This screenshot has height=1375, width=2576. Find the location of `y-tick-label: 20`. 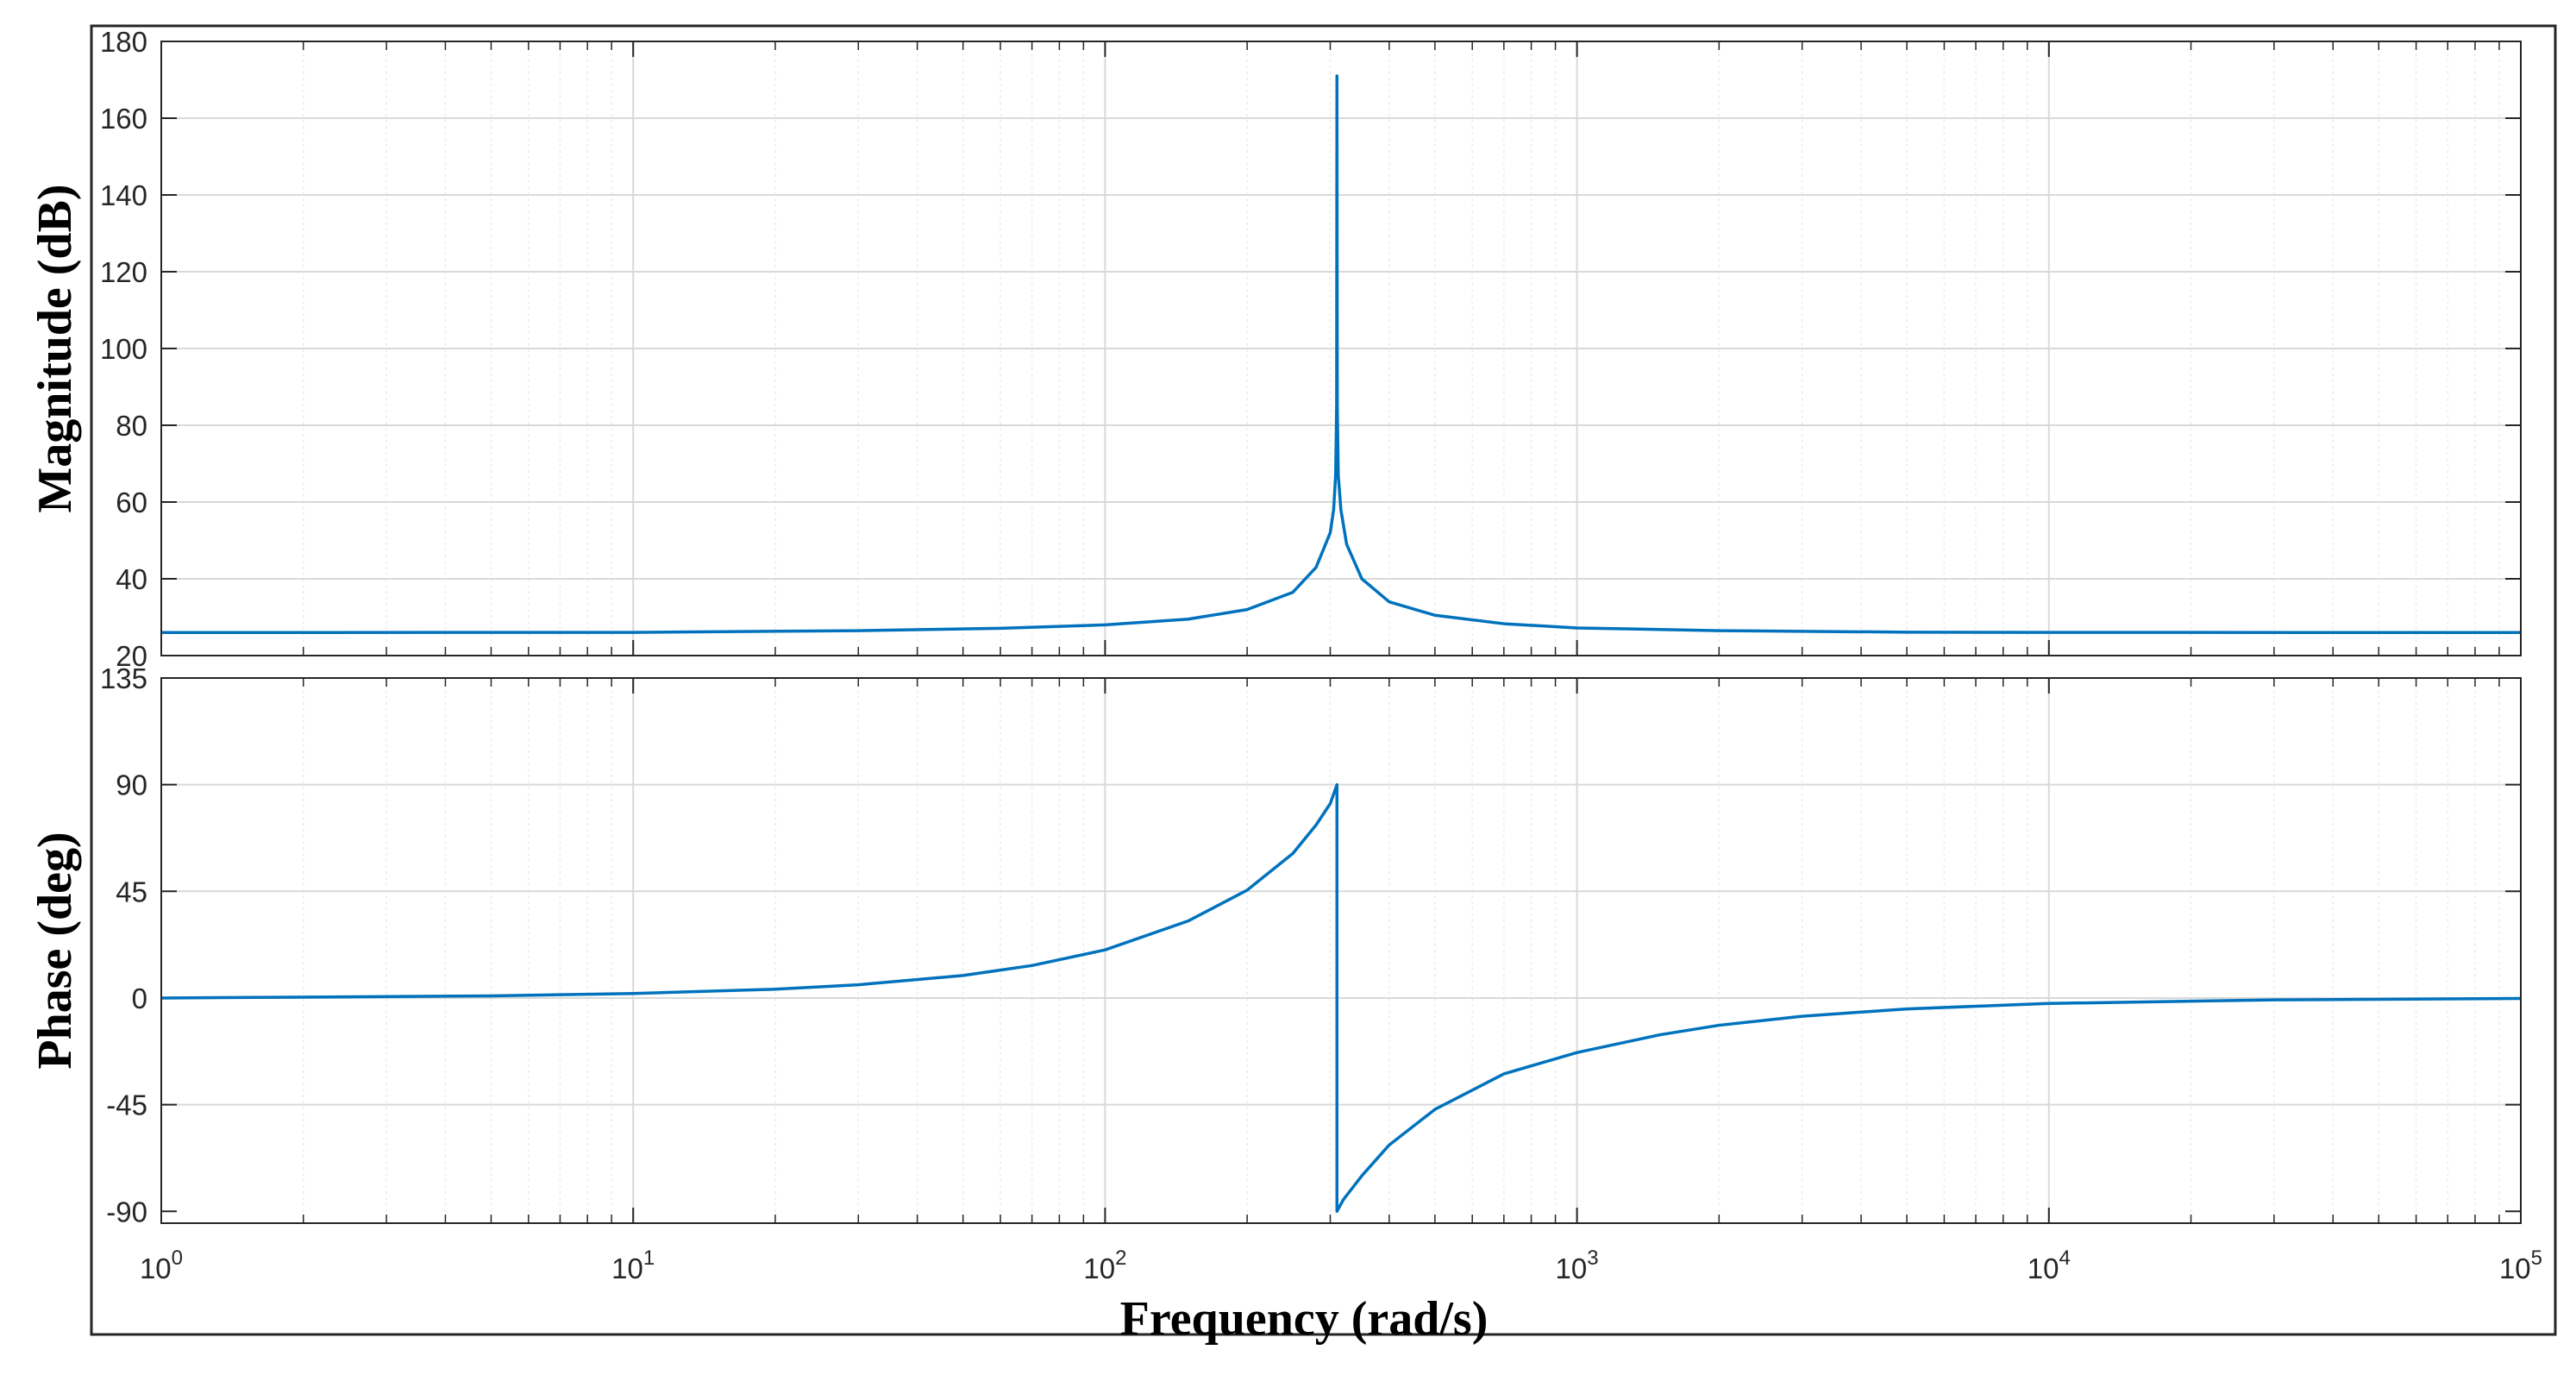

y-tick-label: 20 is located at coordinates (131, 656).